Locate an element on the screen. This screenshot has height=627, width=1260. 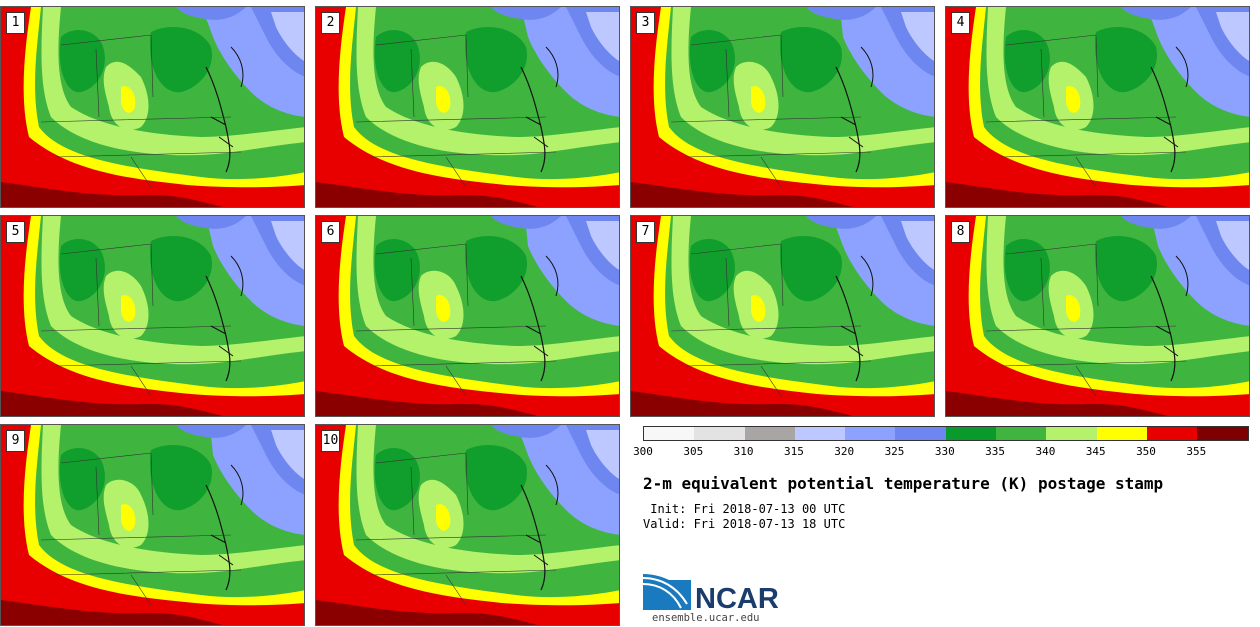
panel-number-label: 3 is located at coordinates (645, 23).